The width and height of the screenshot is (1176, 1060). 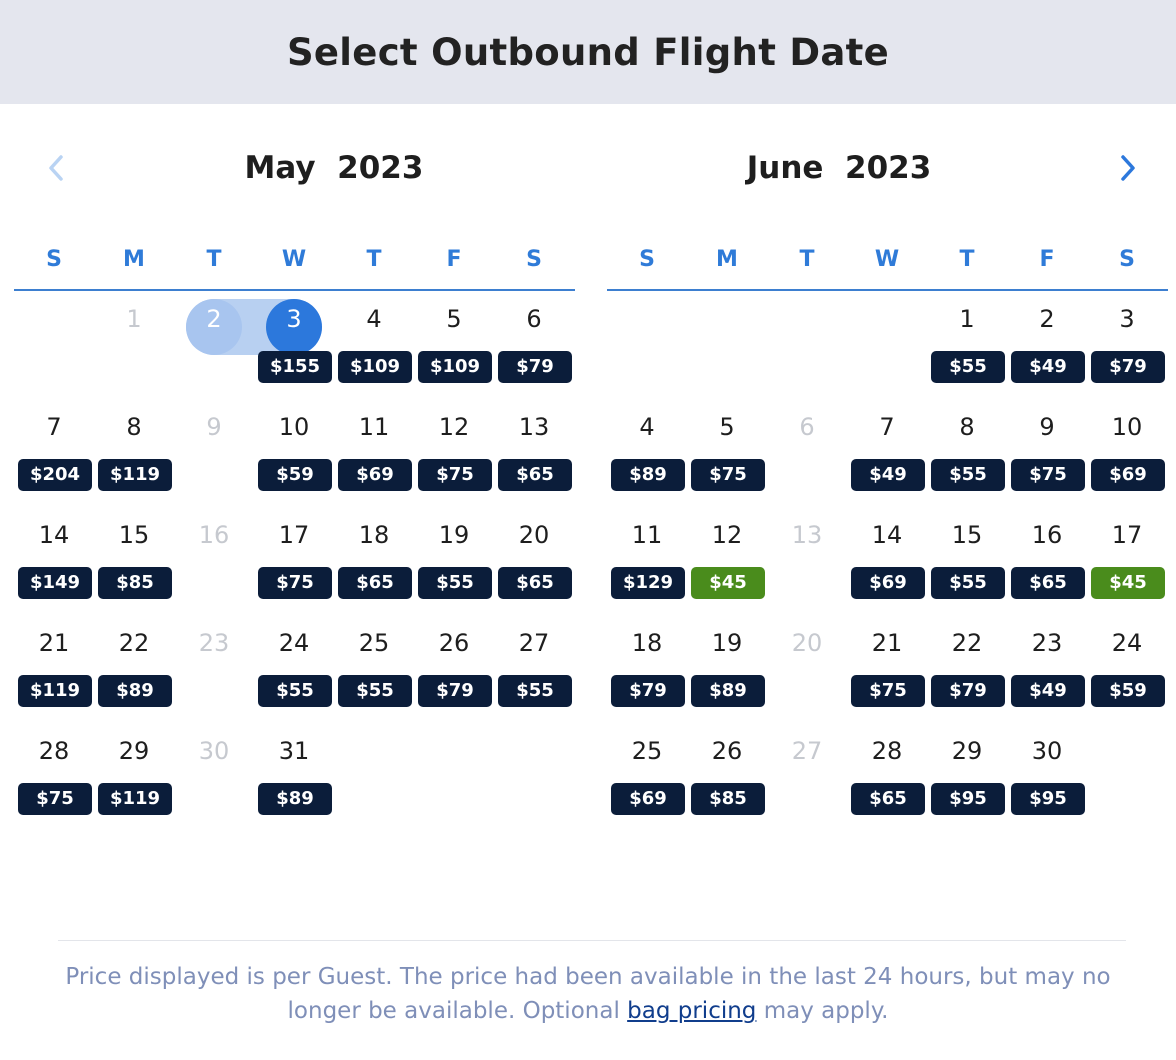 What do you see at coordinates (1047, 440) in the screenshot?
I see `calendar-day: 9 $75` at bounding box center [1047, 440].